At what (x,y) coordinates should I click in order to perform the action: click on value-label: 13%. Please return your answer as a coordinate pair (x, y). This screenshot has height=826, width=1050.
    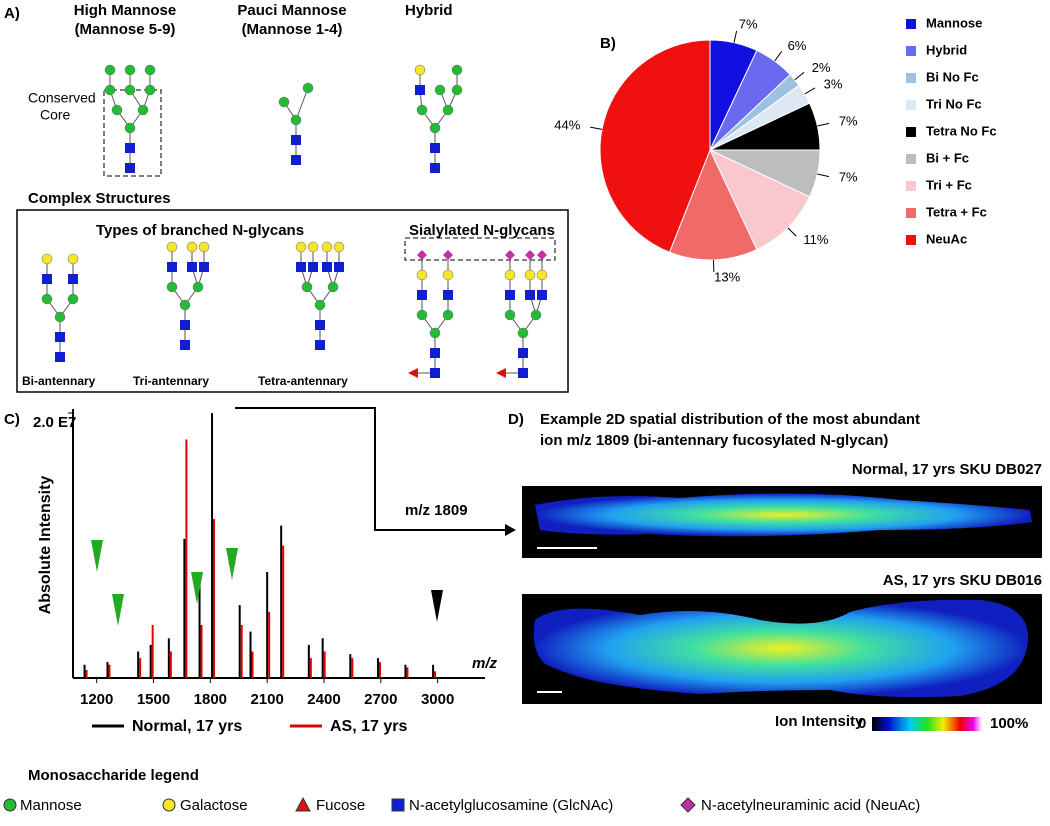
    Looking at the image, I should click on (727, 276).